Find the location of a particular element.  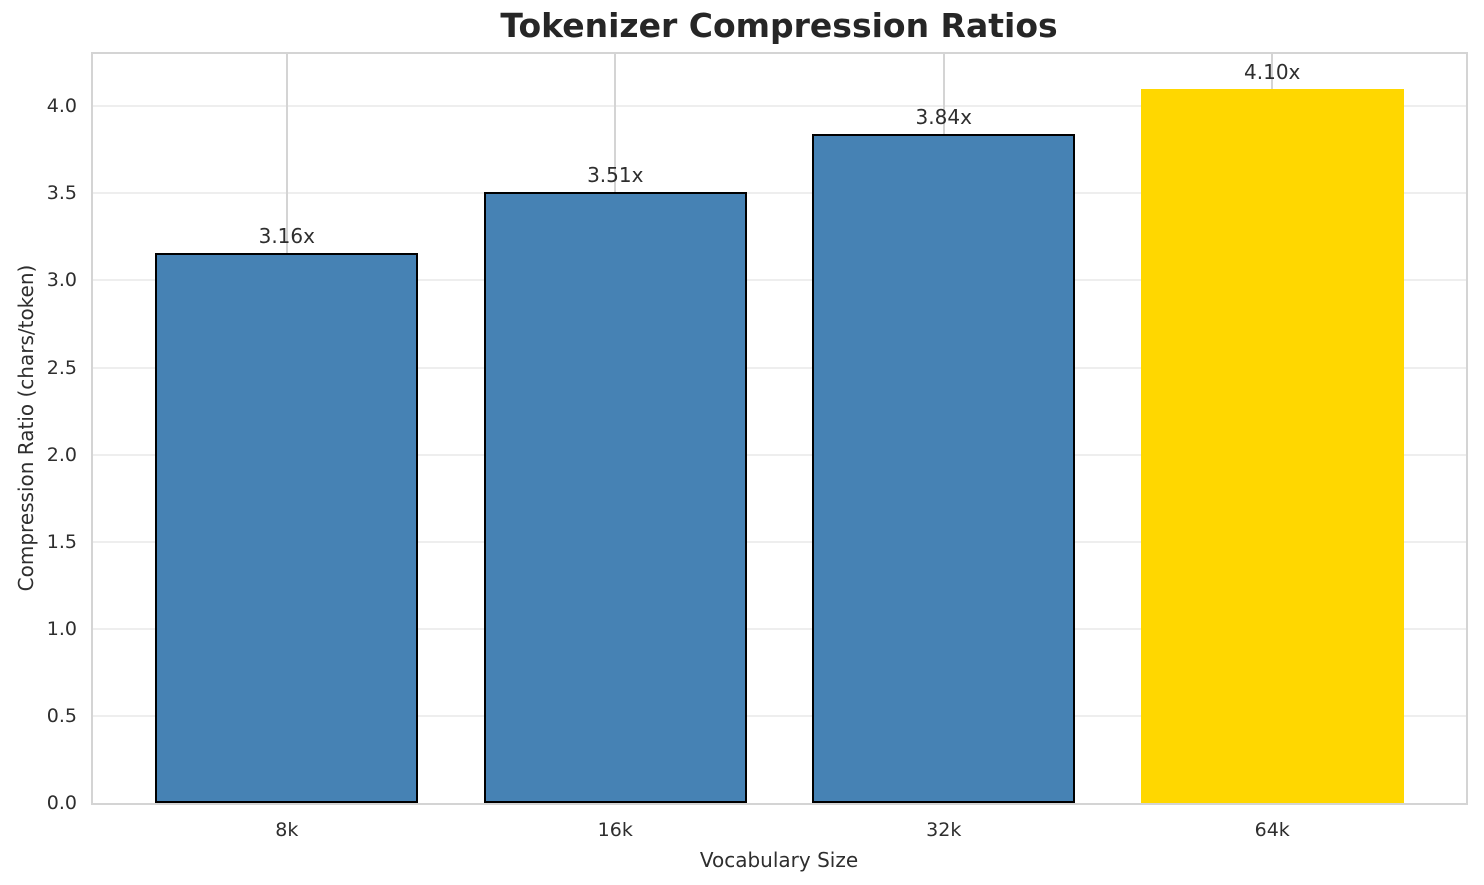

y-tick-label-2.0: 2.0 is located at coordinates (61, 454).